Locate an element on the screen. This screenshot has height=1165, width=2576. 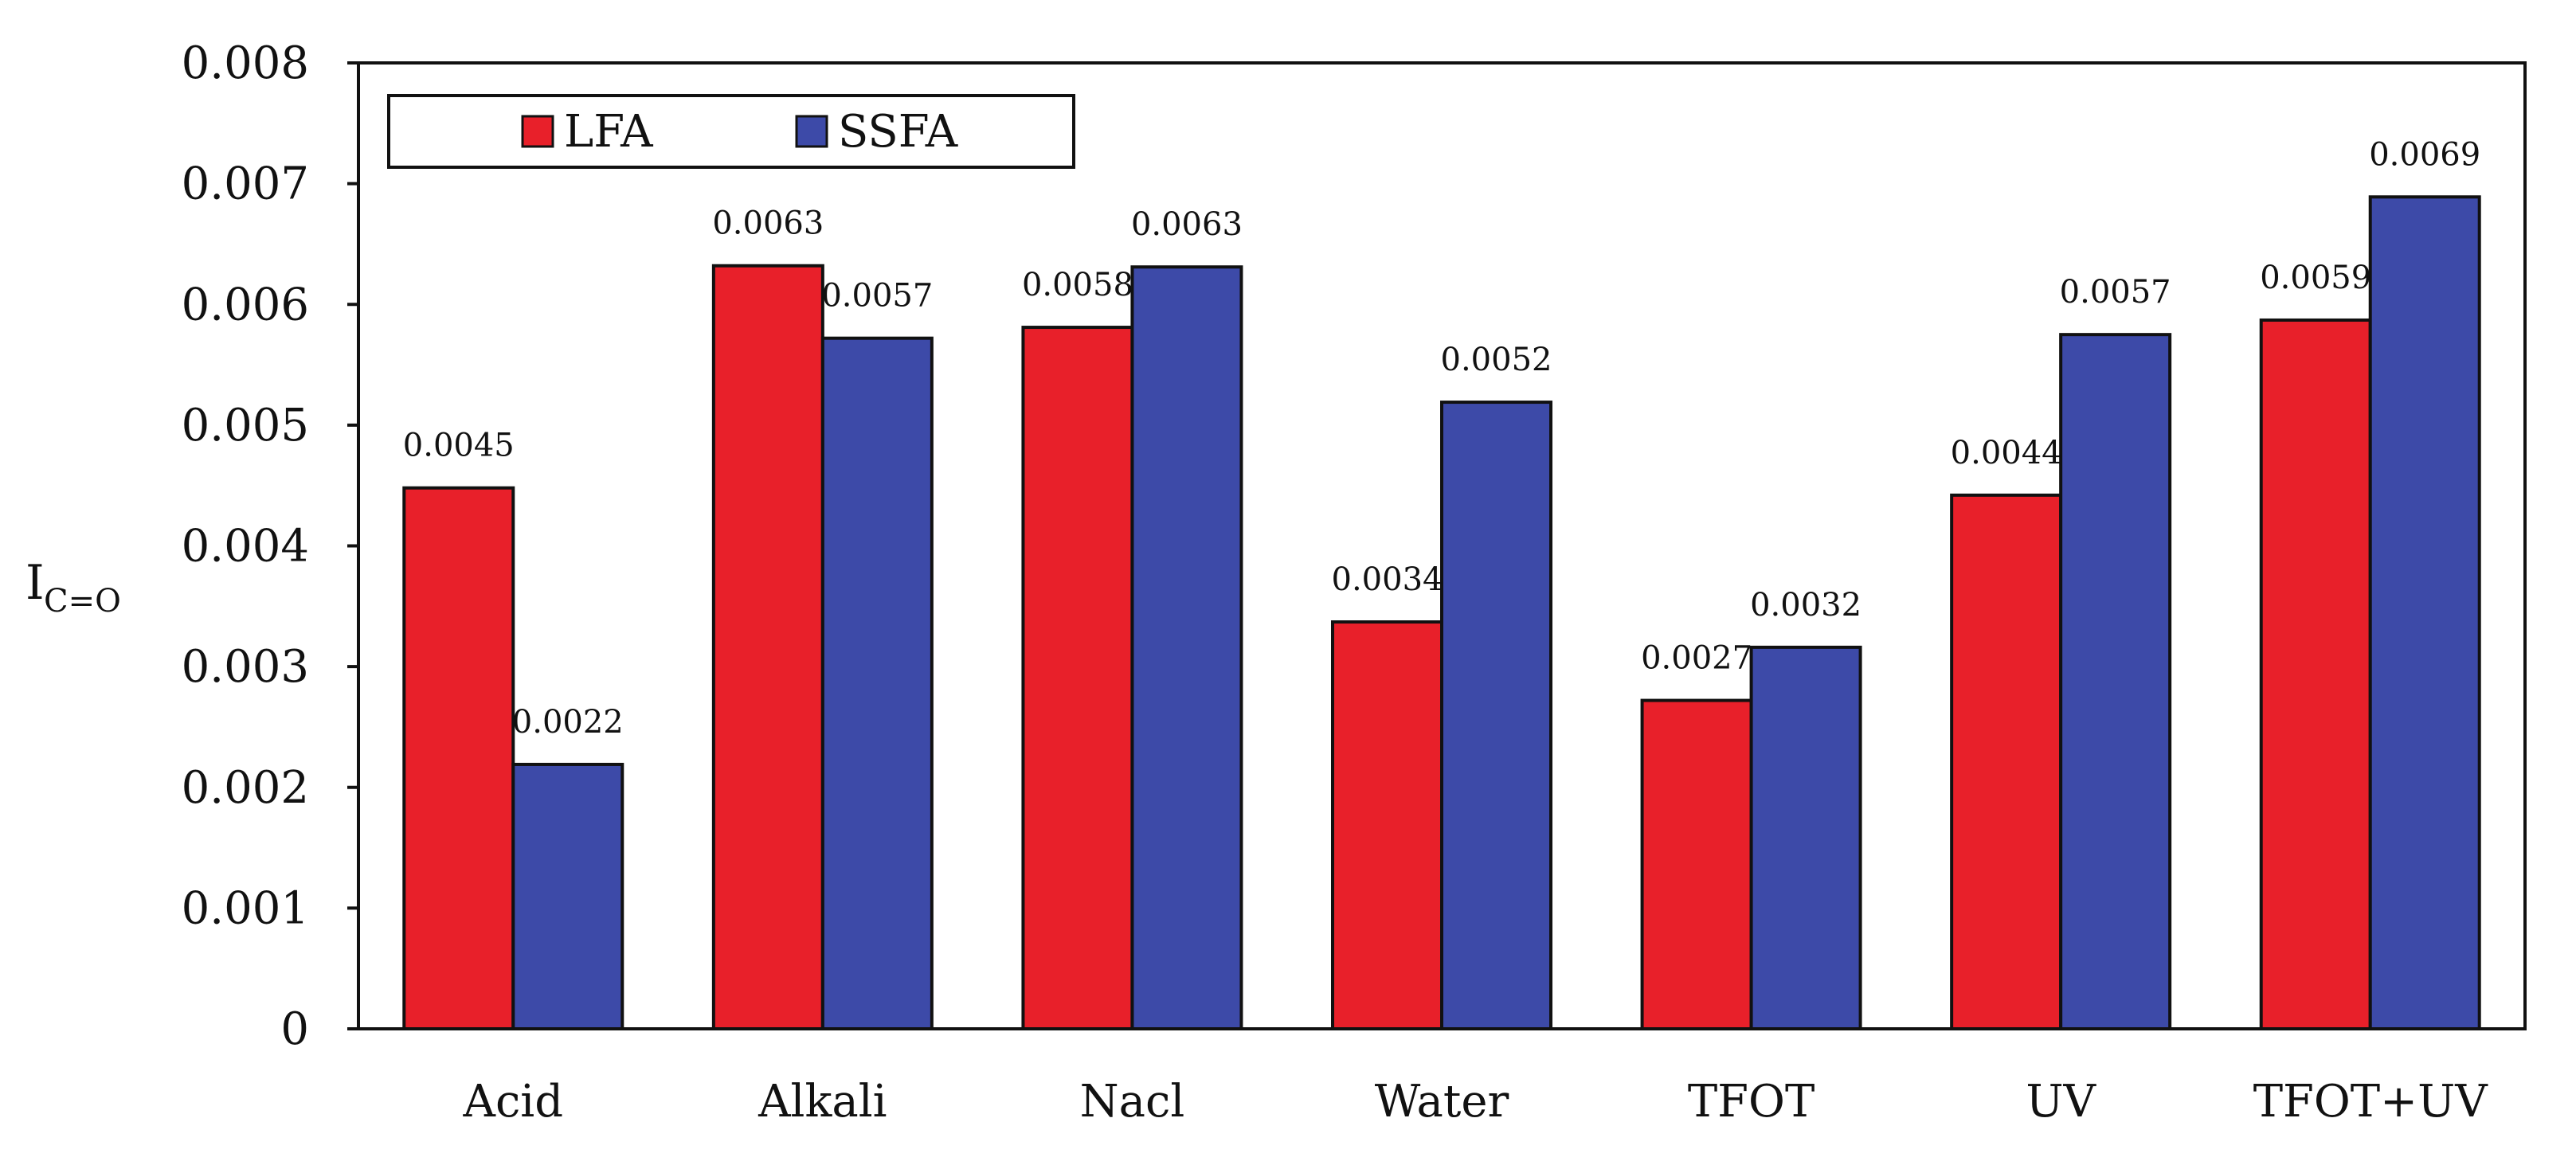
legend: LFA SSFA is located at coordinates (731, 131).